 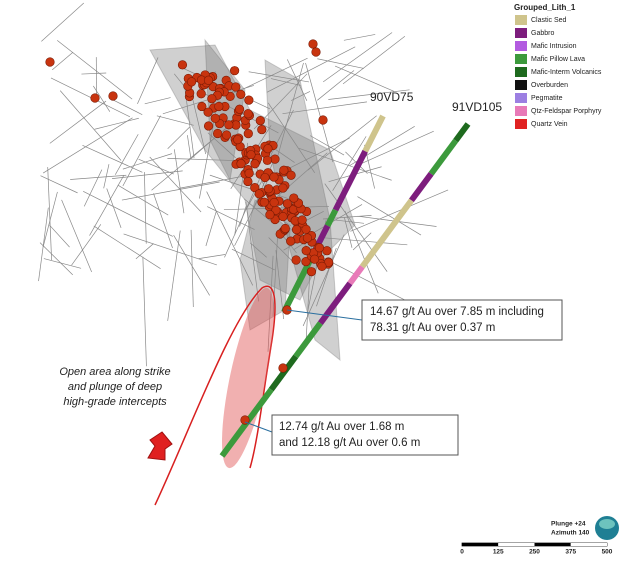 I want to click on legend-label: Gabbro, so click(x=542, y=33).